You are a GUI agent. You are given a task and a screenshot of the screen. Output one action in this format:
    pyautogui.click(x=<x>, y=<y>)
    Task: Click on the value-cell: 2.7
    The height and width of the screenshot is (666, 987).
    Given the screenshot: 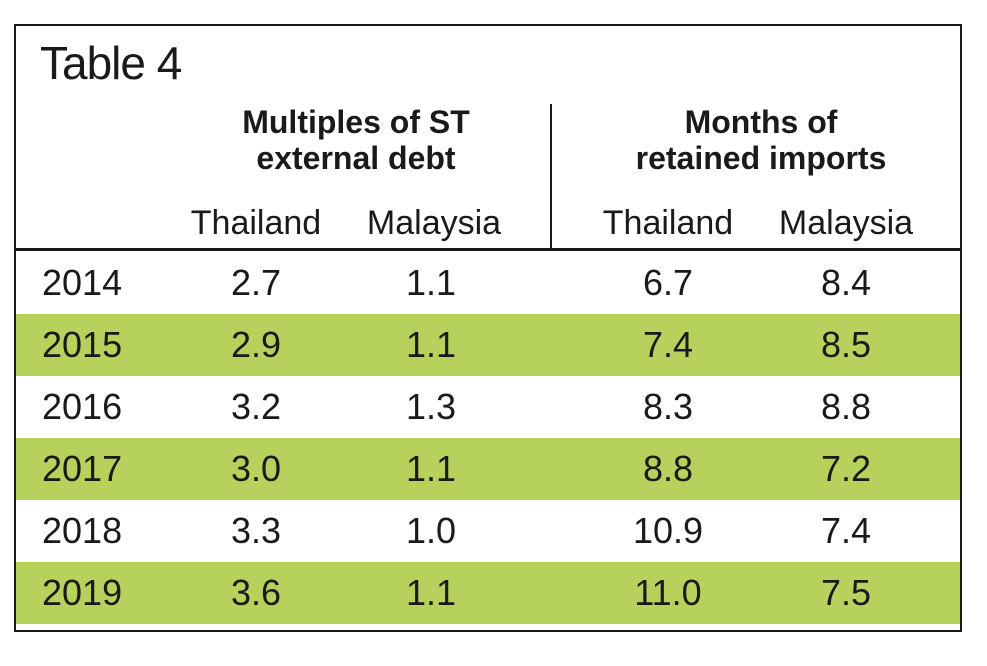 What is the action you would take?
    pyautogui.click(x=256, y=282)
    